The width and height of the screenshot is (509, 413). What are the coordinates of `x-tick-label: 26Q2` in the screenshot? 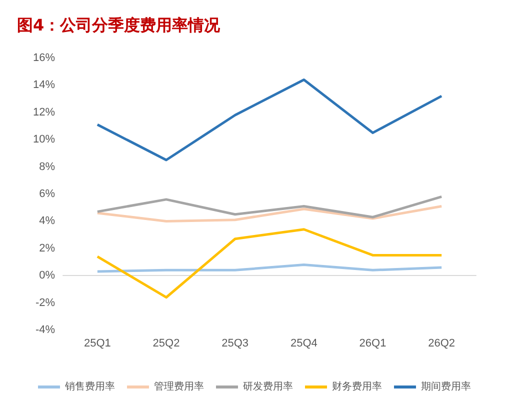 It's located at (442, 344).